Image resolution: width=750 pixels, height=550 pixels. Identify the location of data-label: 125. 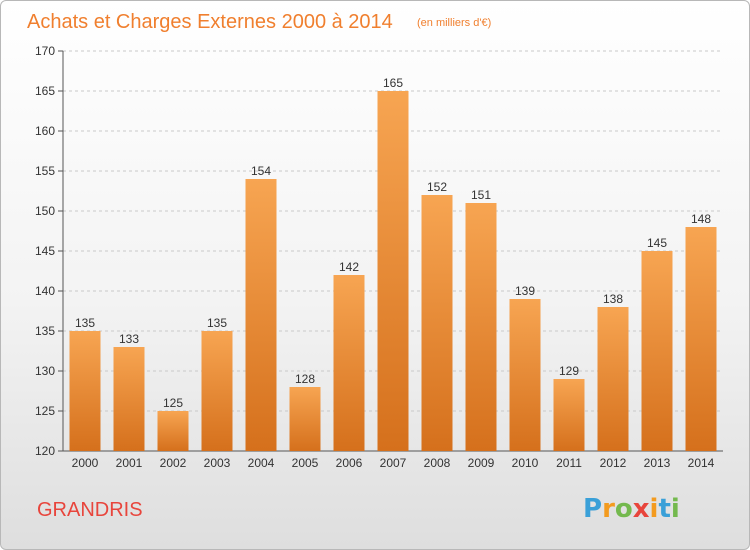
(173, 403).